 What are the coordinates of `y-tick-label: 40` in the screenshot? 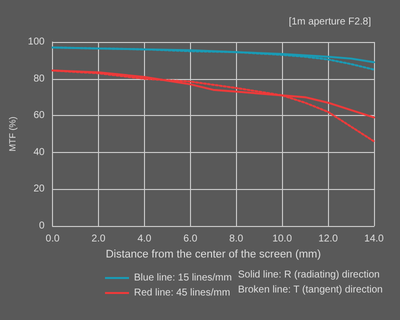 It's located at (39, 152).